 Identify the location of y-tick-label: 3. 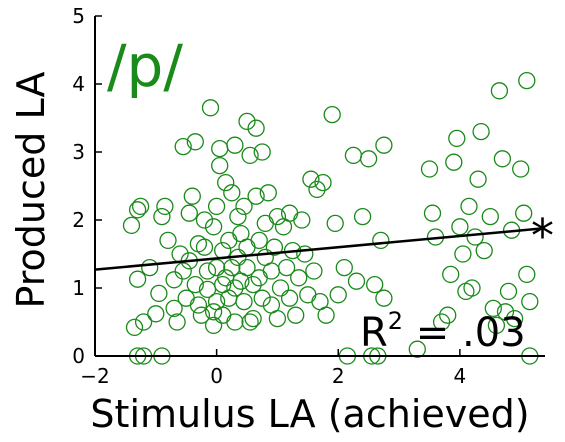
(78, 152).